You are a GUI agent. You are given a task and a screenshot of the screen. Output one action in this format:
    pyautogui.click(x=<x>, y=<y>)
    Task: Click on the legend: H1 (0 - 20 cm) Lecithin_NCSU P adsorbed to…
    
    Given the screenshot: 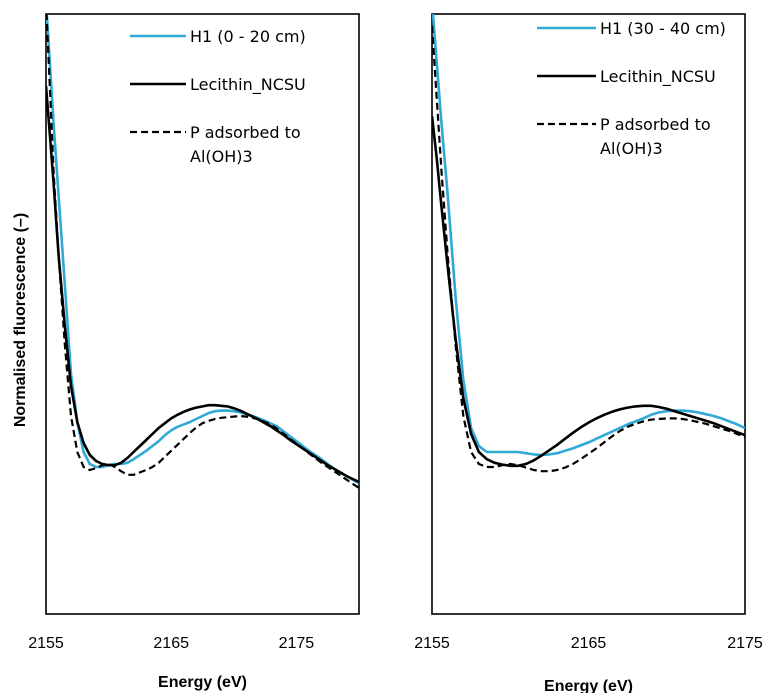 What is the action you would take?
    pyautogui.click(x=218, y=96)
    